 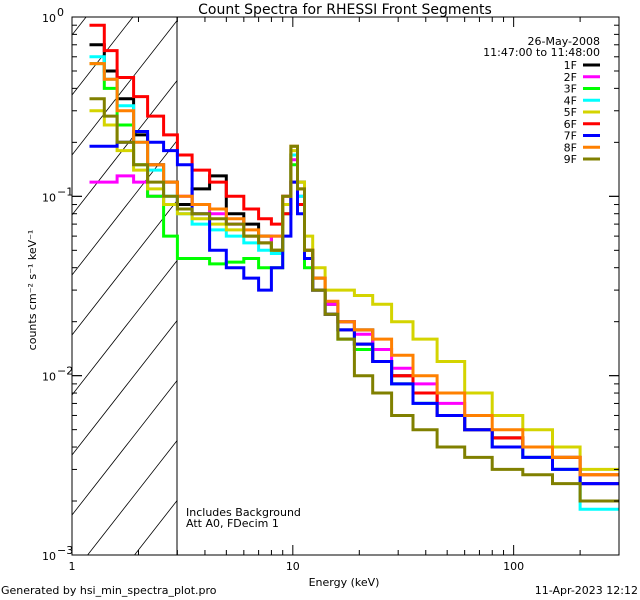 What do you see at coordinates (345, 10) in the screenshot?
I see `chart-title: Count Spectra for RHESSI Front Segments` at bounding box center [345, 10].